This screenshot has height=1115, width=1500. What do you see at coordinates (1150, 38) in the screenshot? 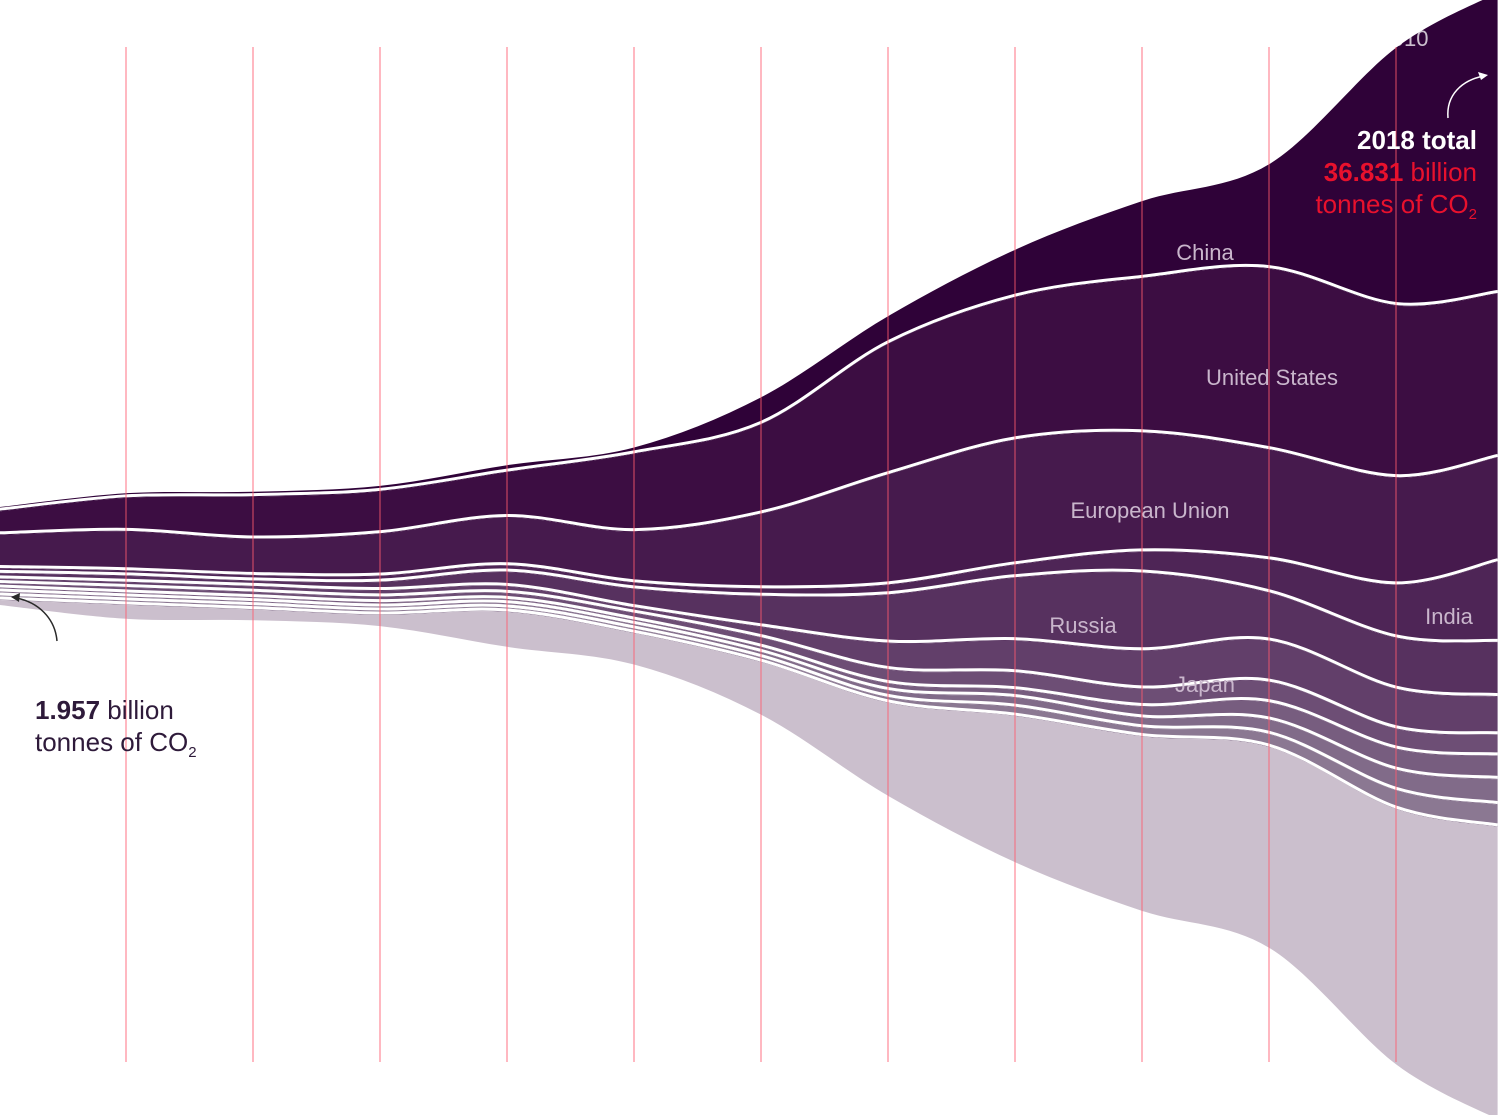
I see `tick-label: 1990` at bounding box center [1150, 38].